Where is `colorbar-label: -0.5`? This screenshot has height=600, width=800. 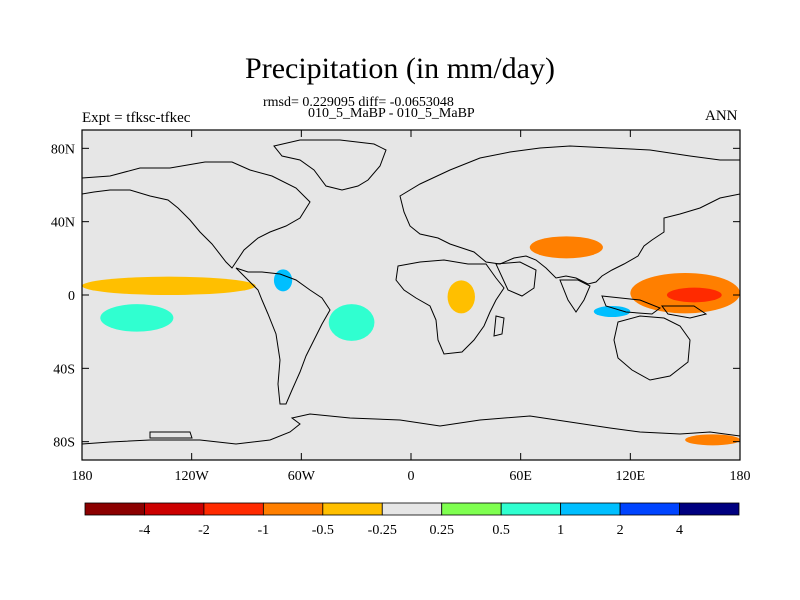 colorbar-label: -0.5 is located at coordinates (323, 530).